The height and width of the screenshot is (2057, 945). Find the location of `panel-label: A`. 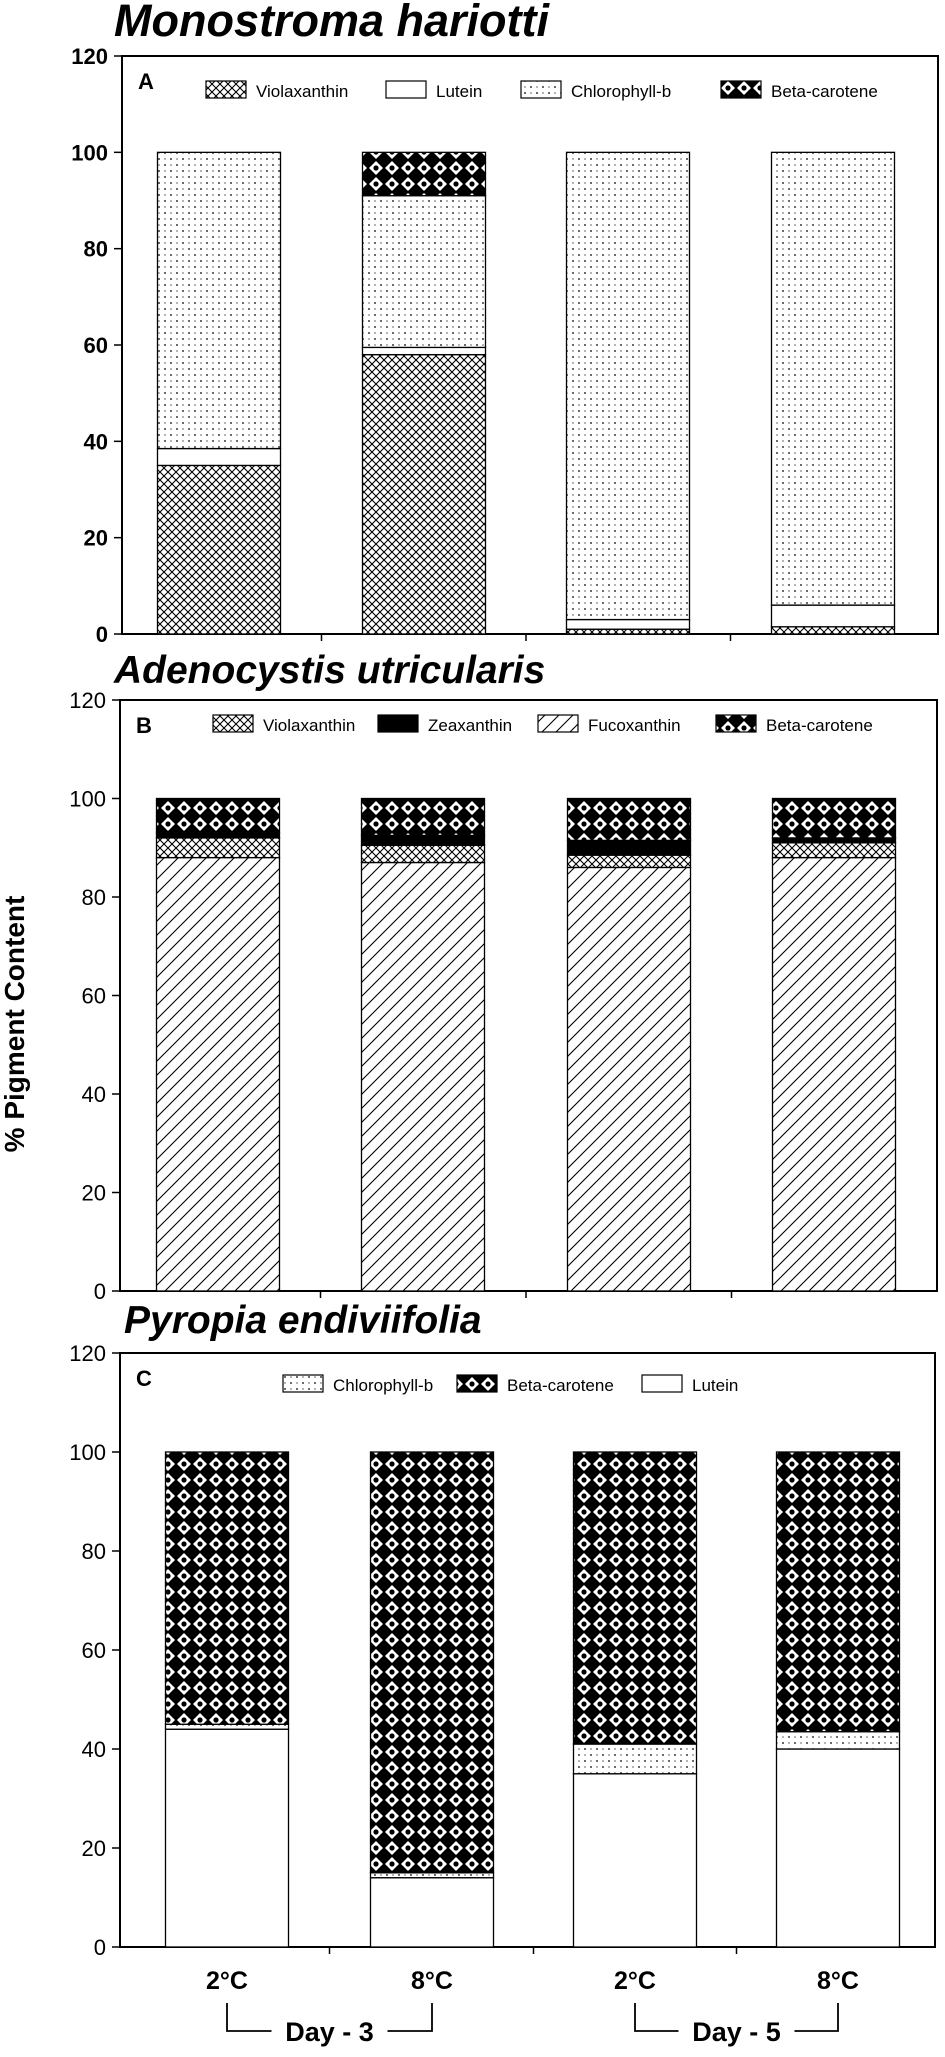

panel-label: A is located at coordinates (146, 81).